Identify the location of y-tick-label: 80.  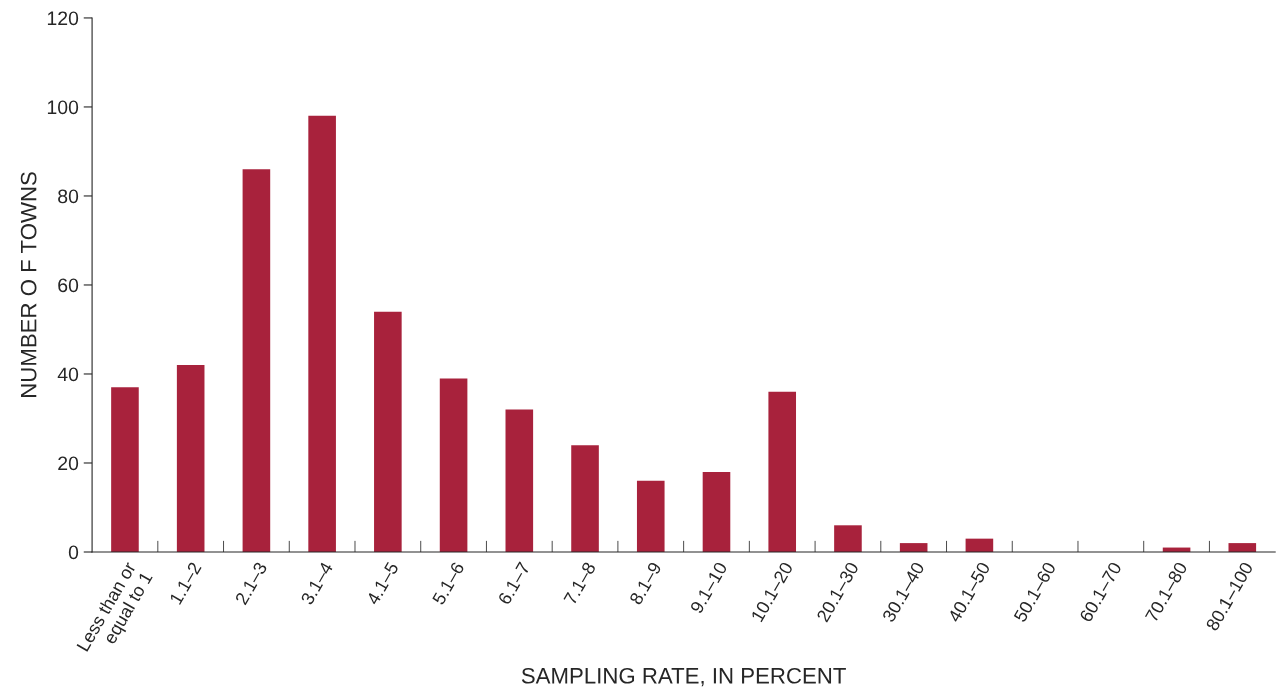
(68, 196).